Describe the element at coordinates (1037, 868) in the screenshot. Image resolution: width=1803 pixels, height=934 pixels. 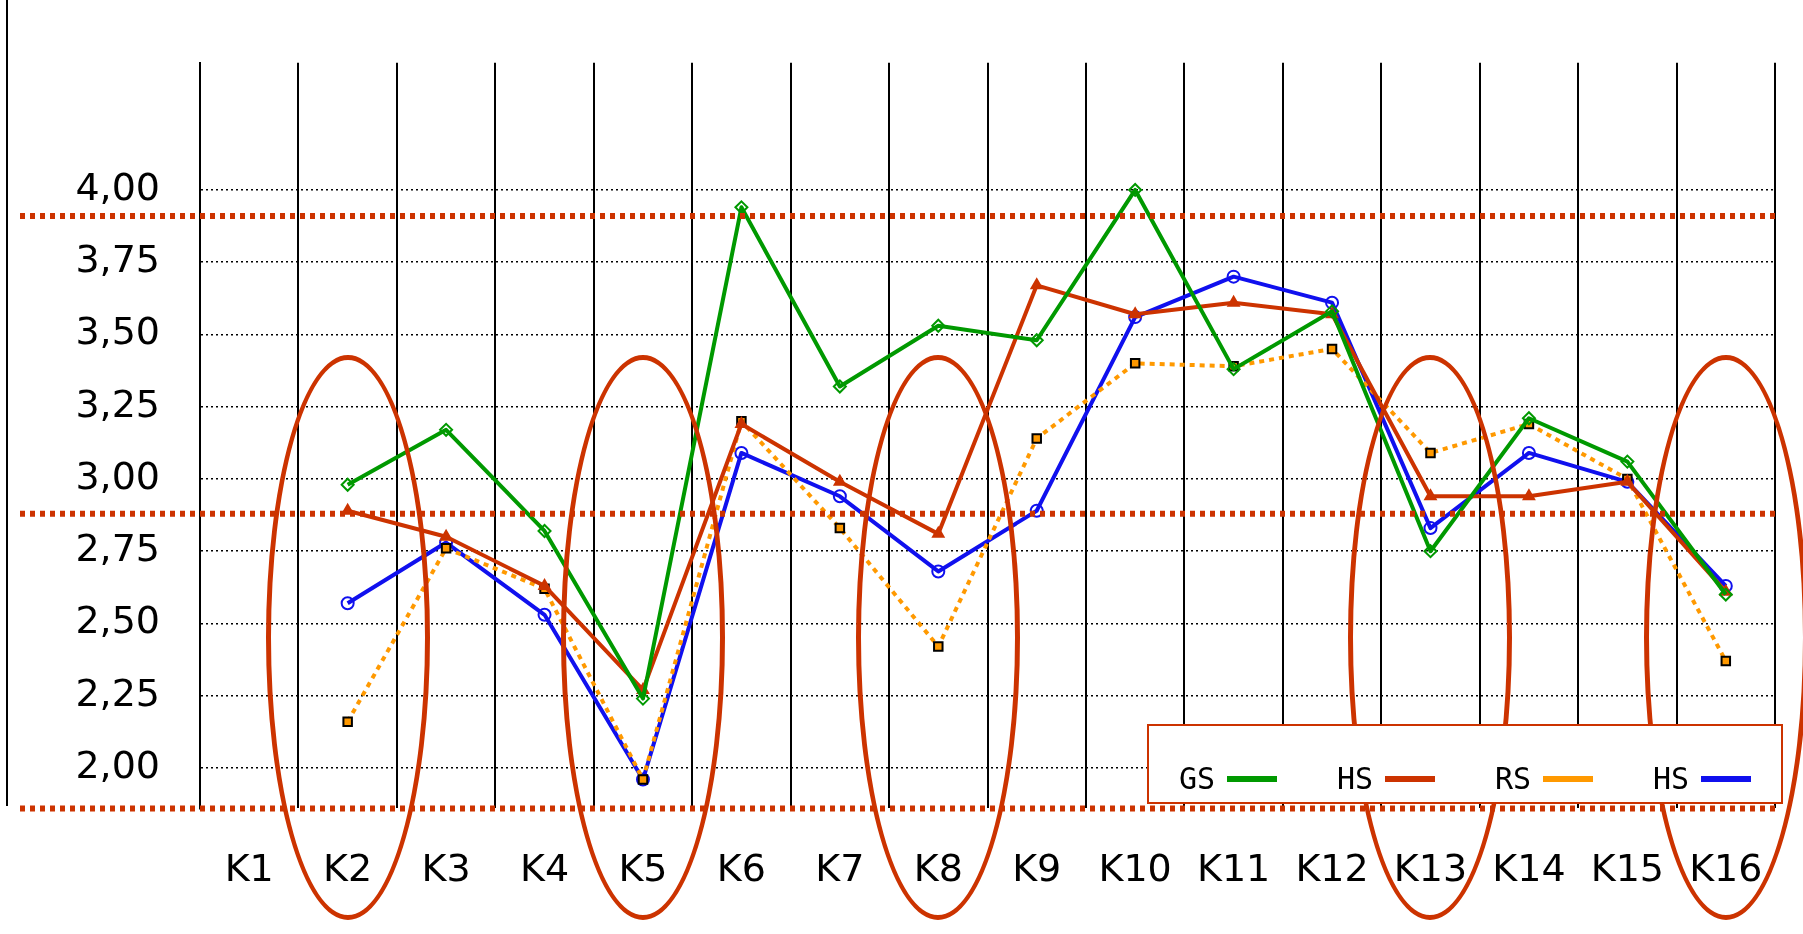
I see `x-tick-label: K9` at that location.